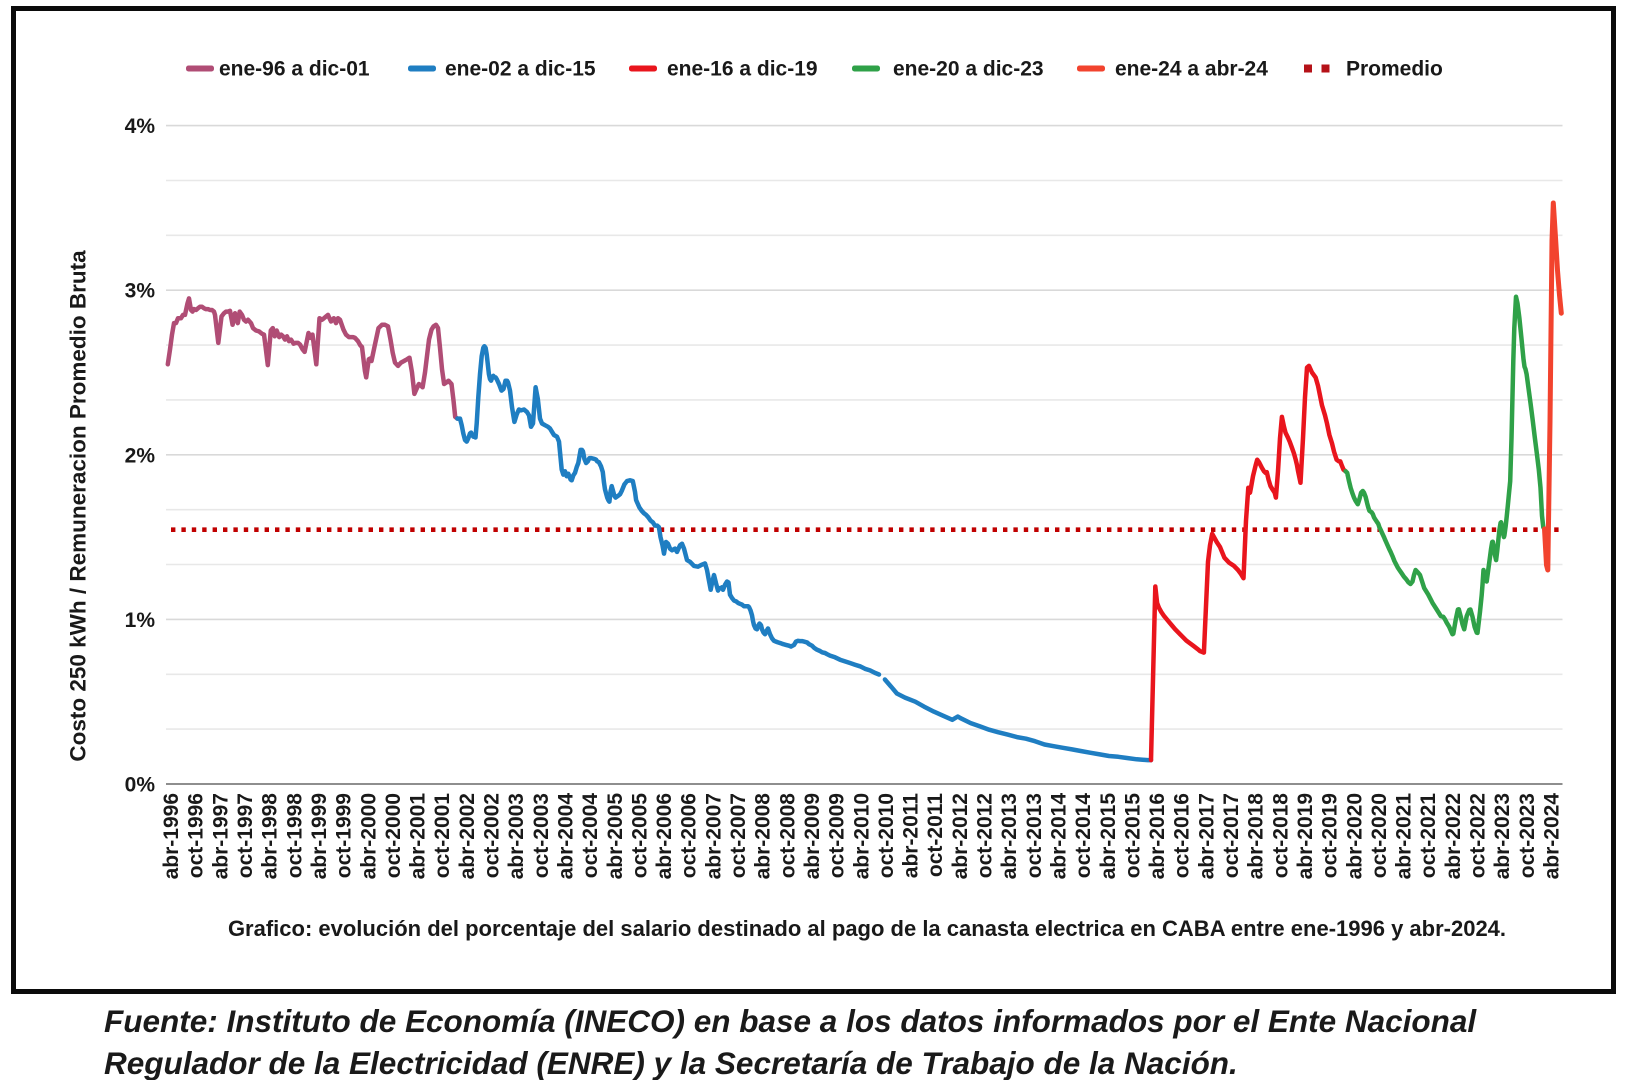 The width and height of the screenshot is (1626, 1080). Describe the element at coordinates (140, 455) in the screenshot. I see `svg-text: 2%` at that location.